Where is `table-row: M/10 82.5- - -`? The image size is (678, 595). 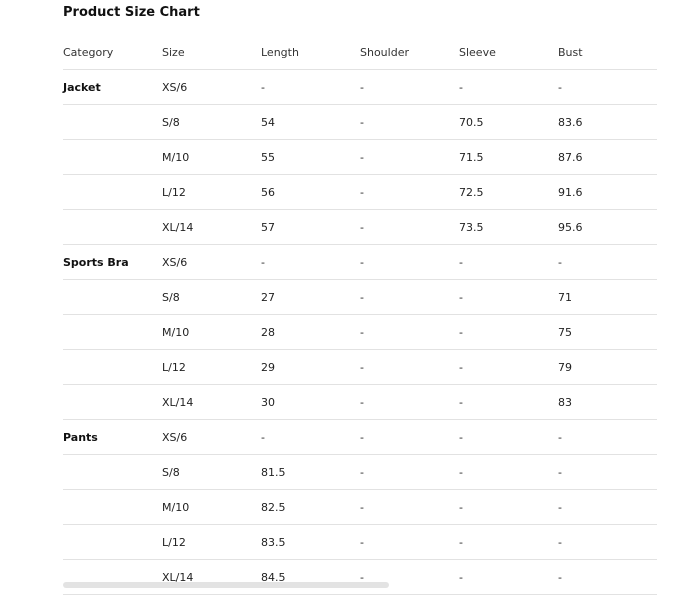
table-row: M/10 82.5- - - is located at coordinates (360, 507).